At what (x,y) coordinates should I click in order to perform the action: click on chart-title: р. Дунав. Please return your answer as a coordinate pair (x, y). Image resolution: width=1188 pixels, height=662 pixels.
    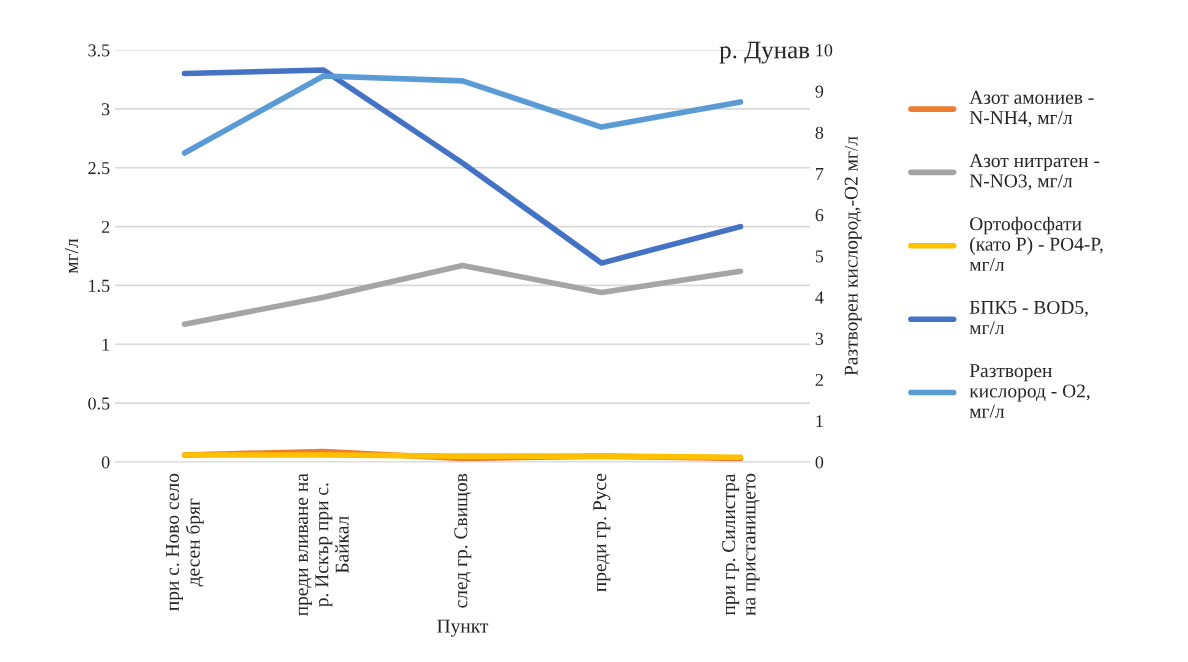
    Looking at the image, I should click on (764, 52).